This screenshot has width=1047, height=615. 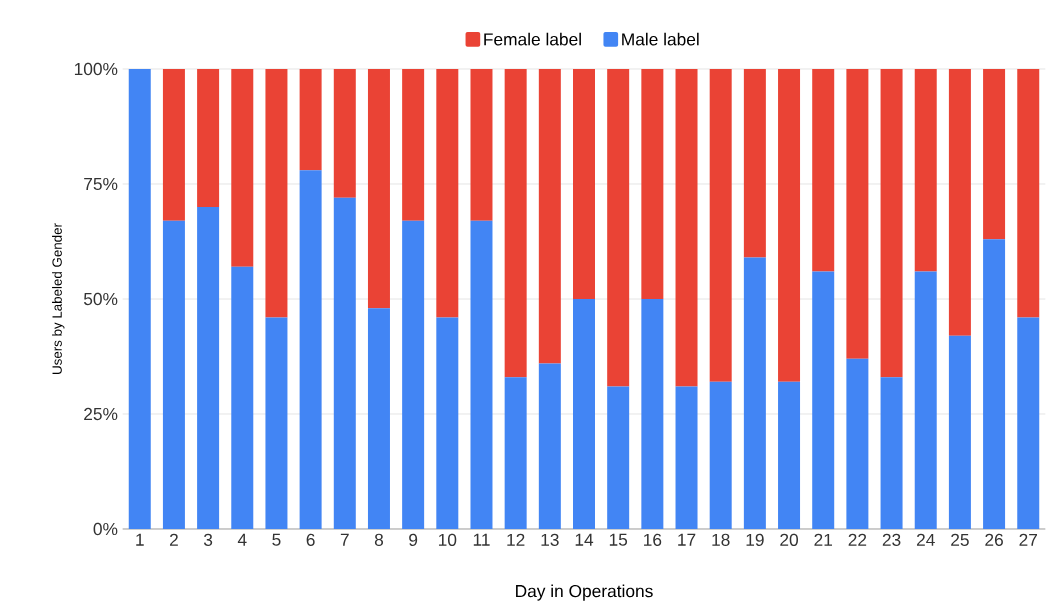 I want to click on x-tick-label: 21, so click(x=823, y=539).